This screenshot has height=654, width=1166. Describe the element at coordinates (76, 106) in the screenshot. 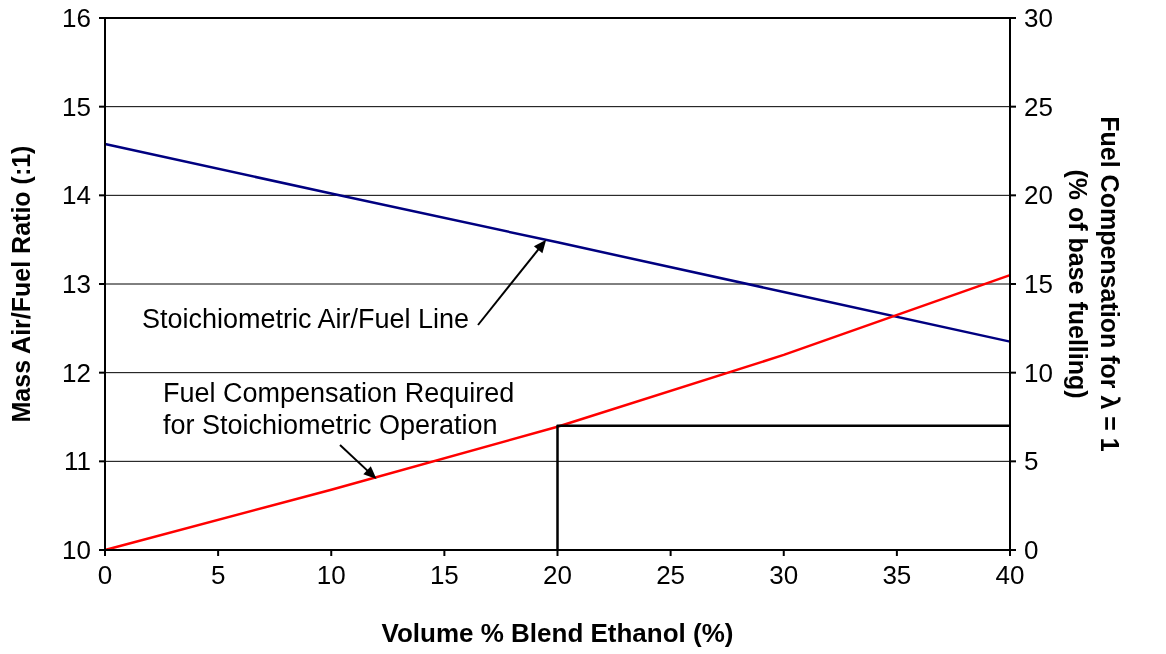

I see `y-tick-label: 15` at that location.